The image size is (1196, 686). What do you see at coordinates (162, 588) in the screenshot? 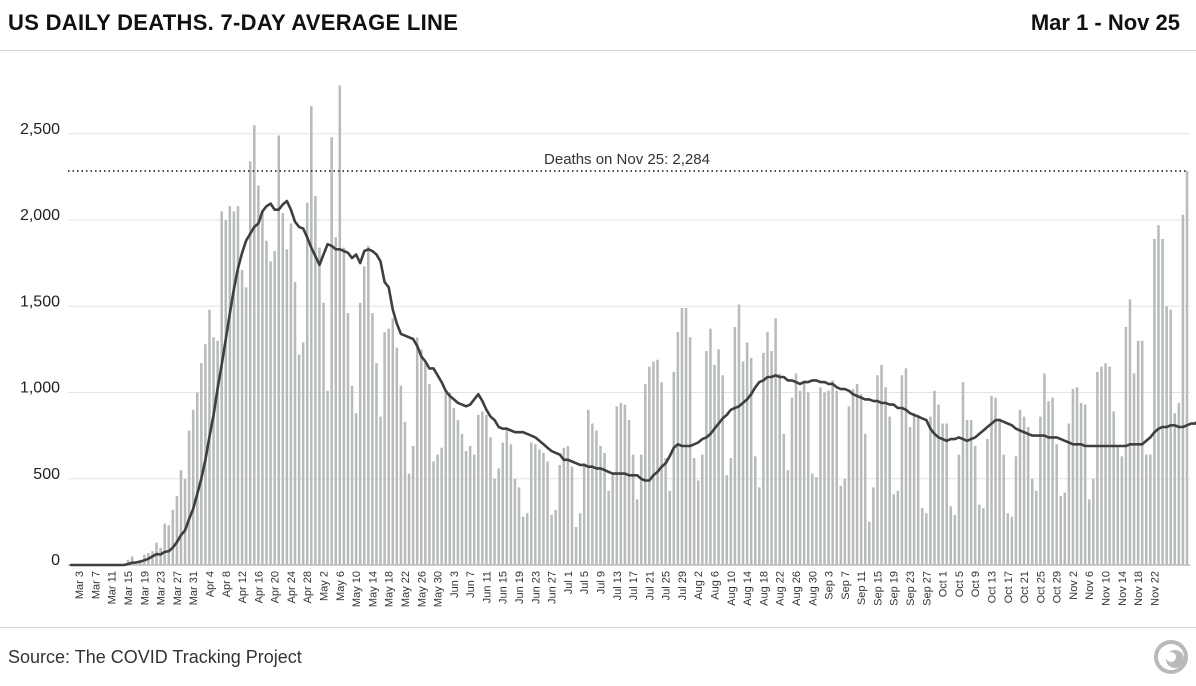
I see `x-tick-label: Mar 23` at bounding box center [162, 588].